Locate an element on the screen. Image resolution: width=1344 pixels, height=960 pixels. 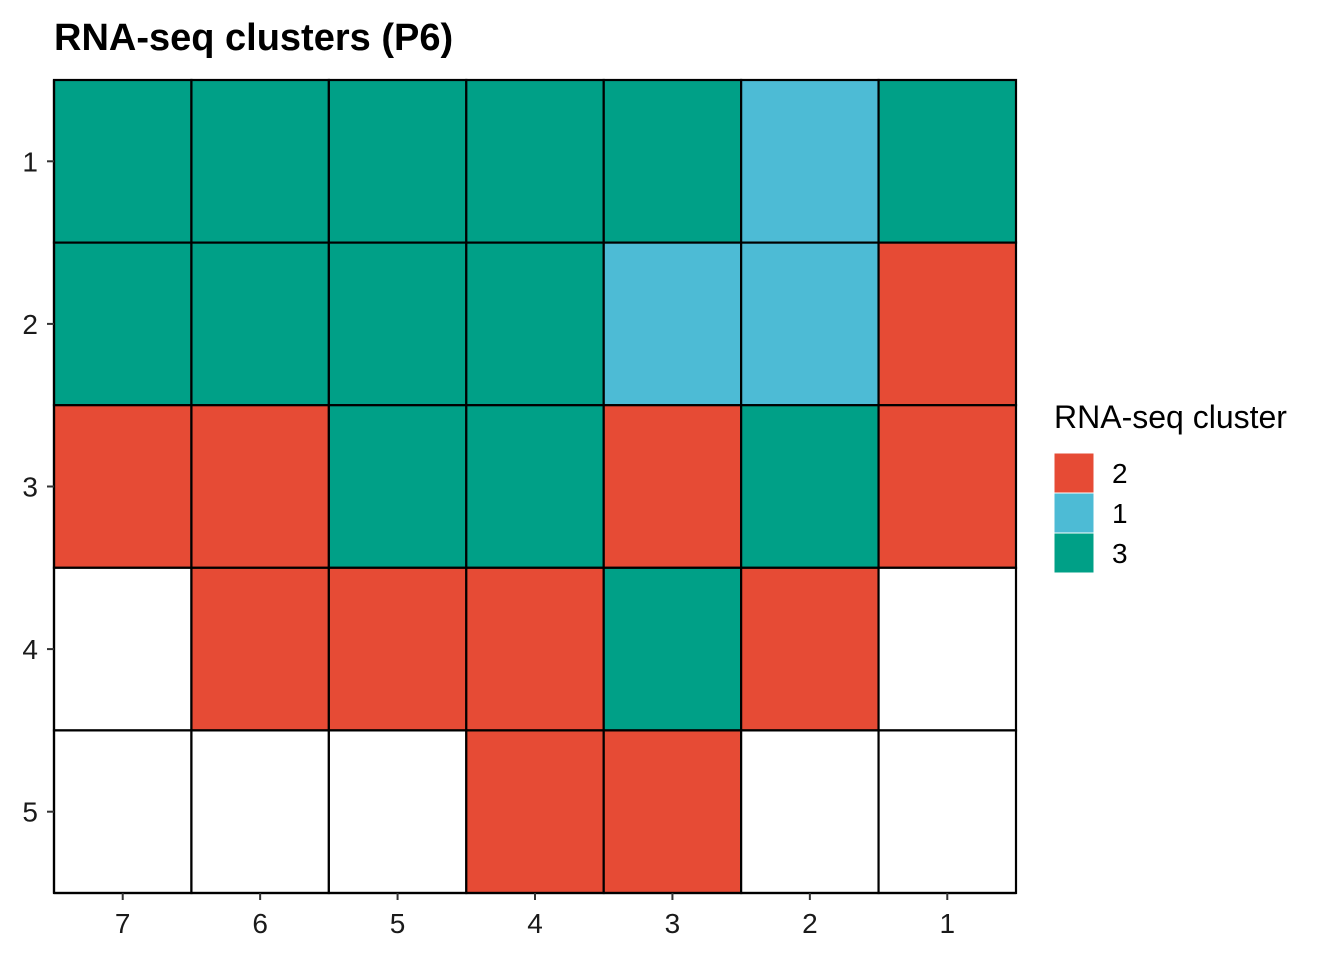
legend-label: 1 is located at coordinates (1120, 513).